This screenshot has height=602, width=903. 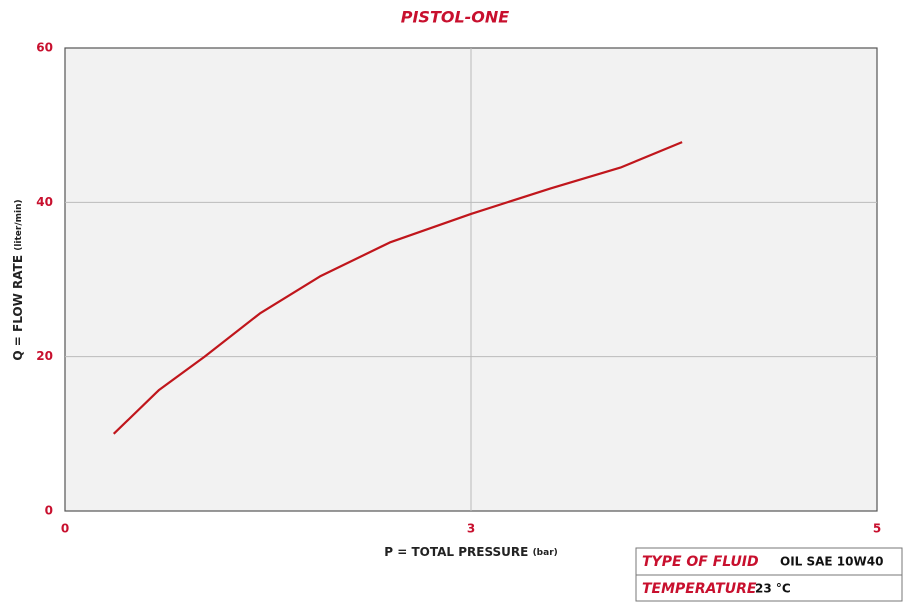 I want to click on y-tick-label: 0, so click(x=49, y=511).